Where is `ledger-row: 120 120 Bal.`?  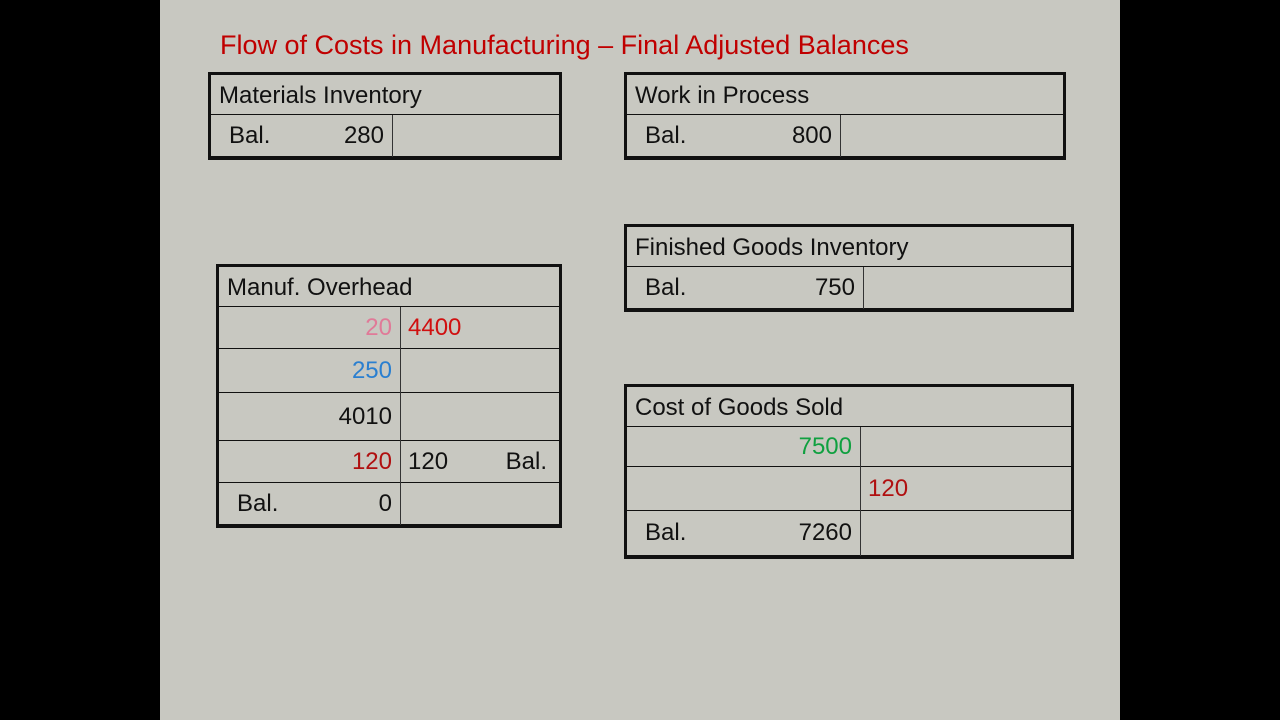 ledger-row: 120 120 Bal. is located at coordinates (389, 462).